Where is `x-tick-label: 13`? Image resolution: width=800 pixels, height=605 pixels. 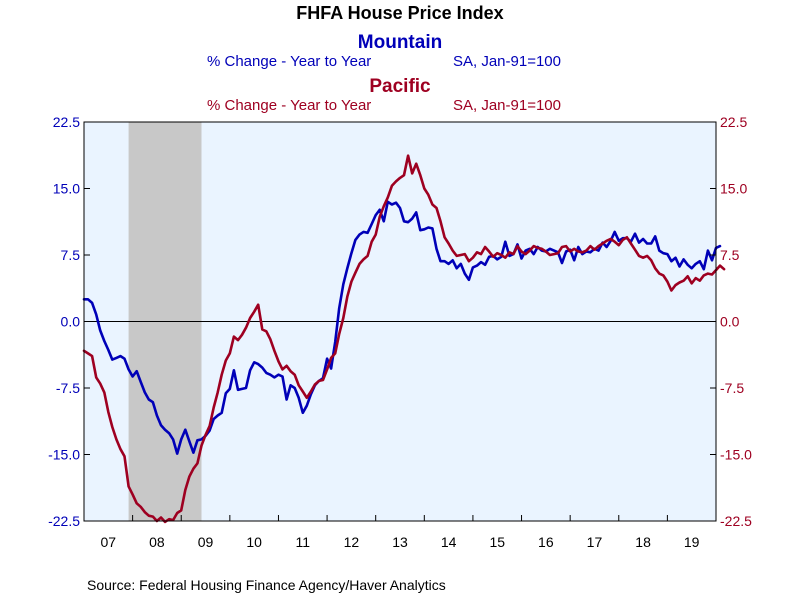
x-tick-label: 13 is located at coordinates (400, 542).